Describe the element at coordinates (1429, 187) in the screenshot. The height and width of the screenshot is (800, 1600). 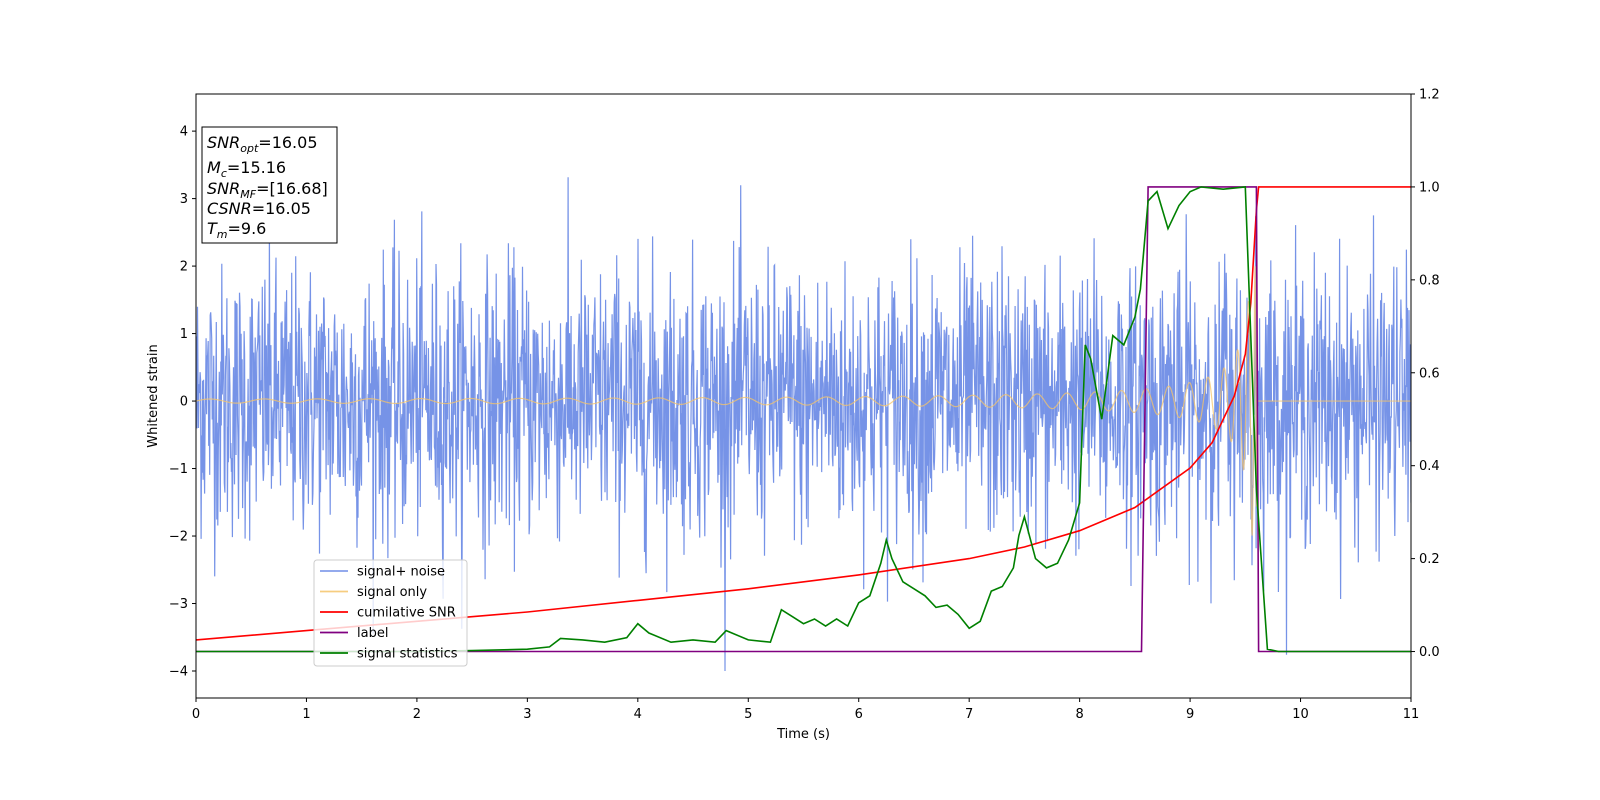
I see `y-right-tick-label: 1.0` at that location.